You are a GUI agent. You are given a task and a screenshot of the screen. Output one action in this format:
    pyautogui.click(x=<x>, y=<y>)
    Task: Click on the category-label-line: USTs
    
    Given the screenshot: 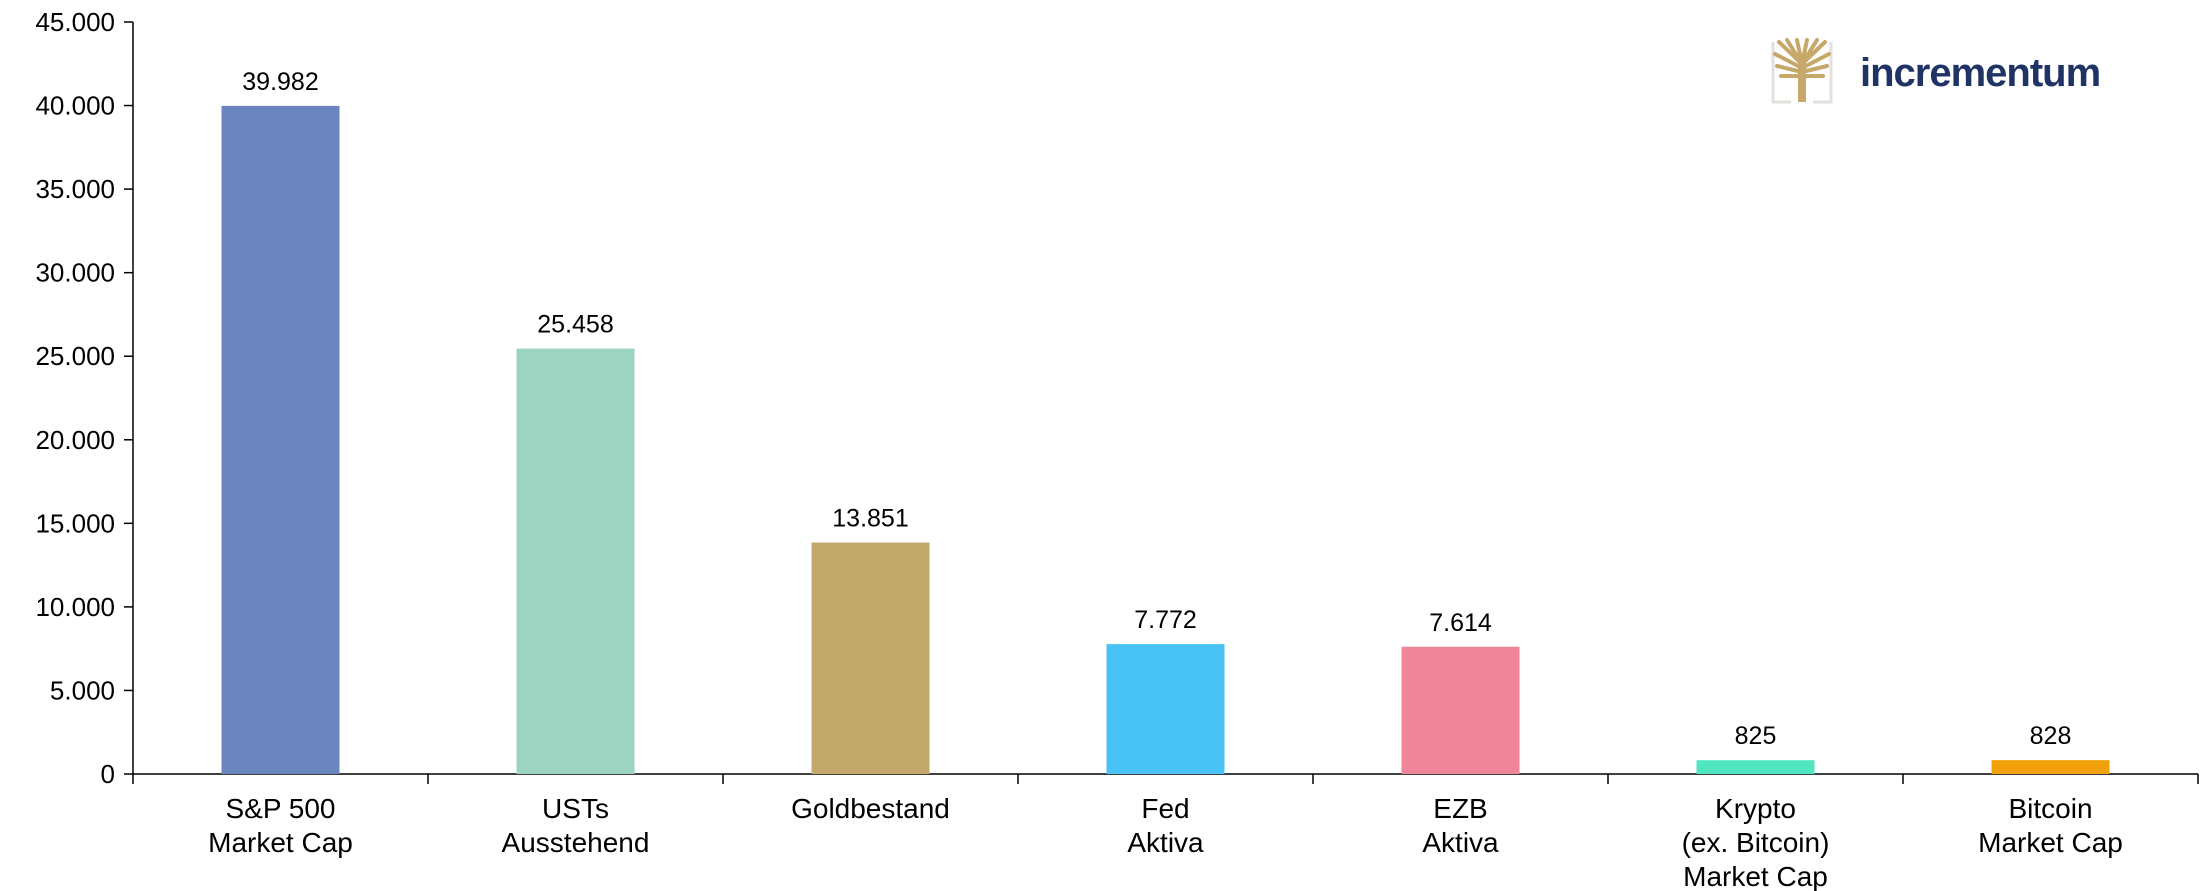 What is the action you would take?
    pyautogui.click(x=575, y=808)
    